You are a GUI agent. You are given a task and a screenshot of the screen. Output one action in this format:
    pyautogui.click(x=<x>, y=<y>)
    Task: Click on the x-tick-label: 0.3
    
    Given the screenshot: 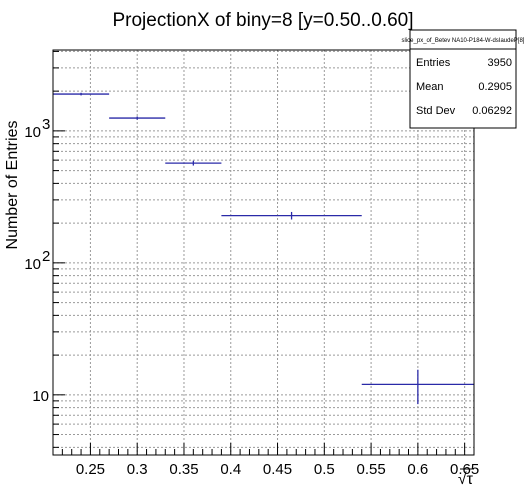 What is the action you would take?
    pyautogui.click(x=137, y=469)
    